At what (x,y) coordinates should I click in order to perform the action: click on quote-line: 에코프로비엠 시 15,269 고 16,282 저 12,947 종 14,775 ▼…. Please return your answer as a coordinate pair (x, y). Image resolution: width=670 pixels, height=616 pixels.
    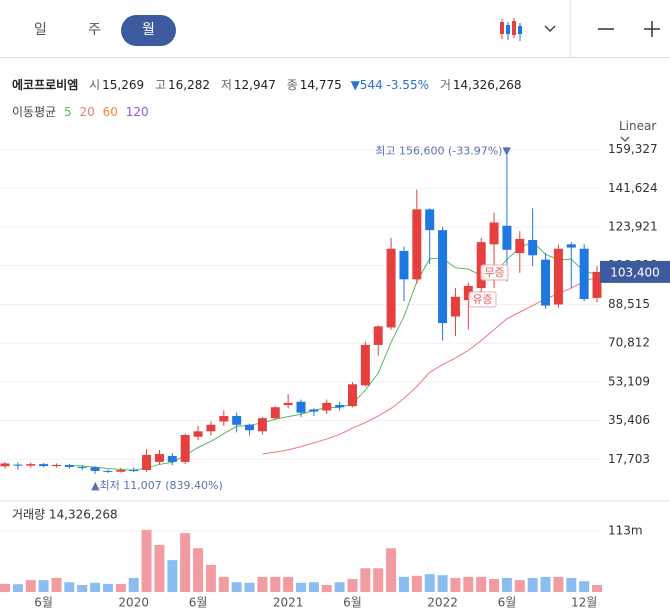
    Looking at the image, I should click on (267, 84).